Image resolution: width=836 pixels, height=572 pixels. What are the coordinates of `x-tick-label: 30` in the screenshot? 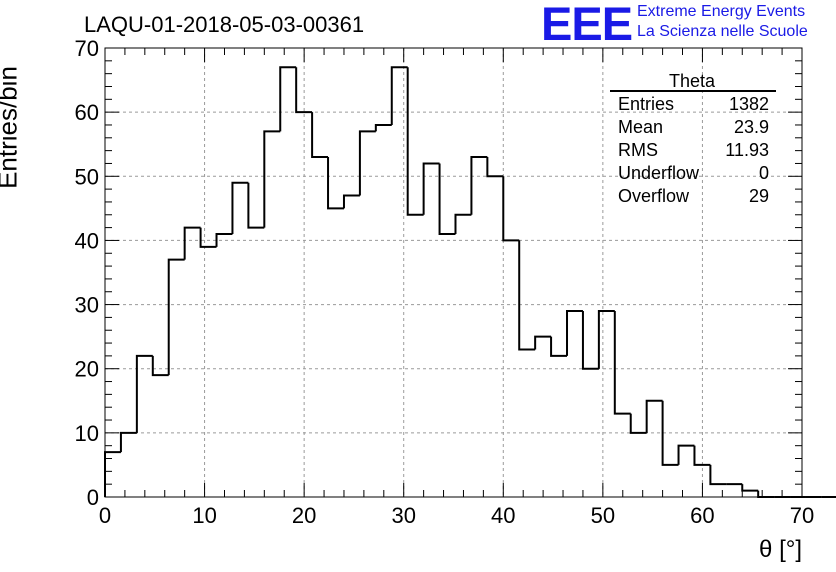 It's located at (403, 515).